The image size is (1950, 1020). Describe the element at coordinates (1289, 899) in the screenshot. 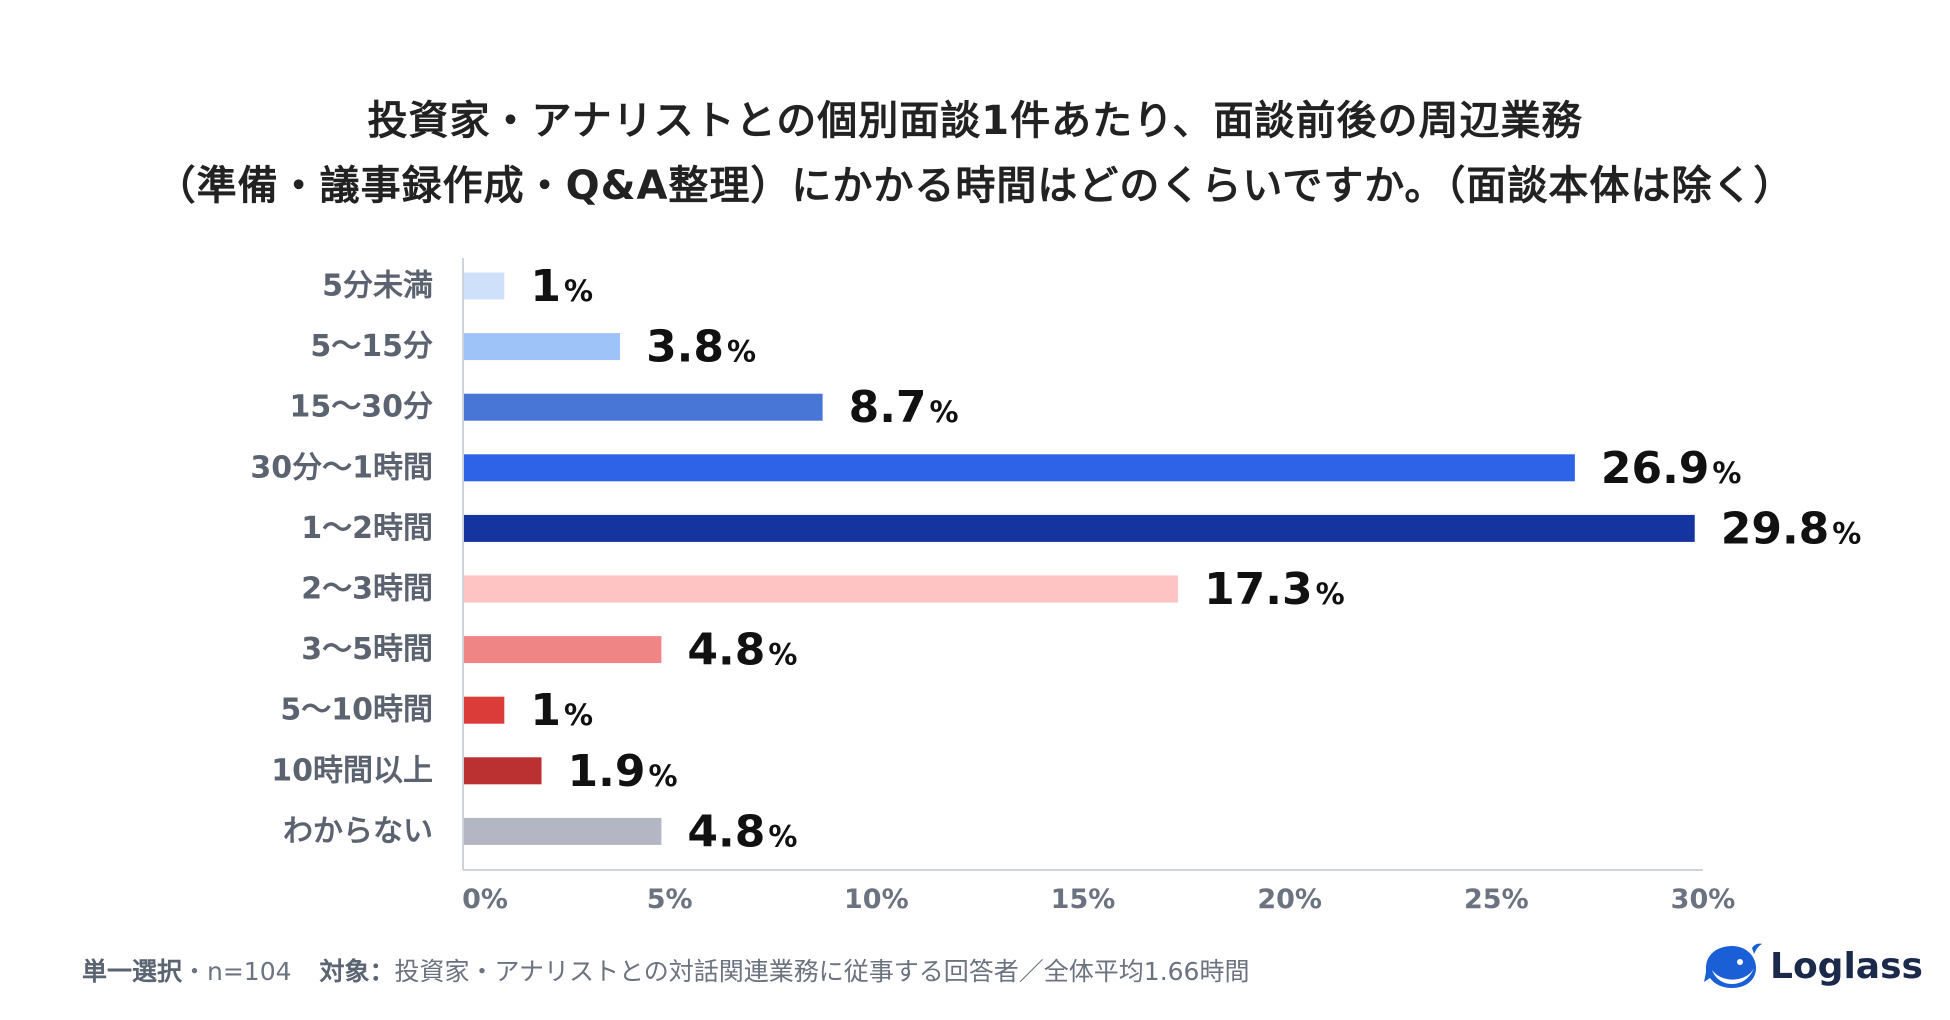

I see `x-tick-label: 20%` at that location.